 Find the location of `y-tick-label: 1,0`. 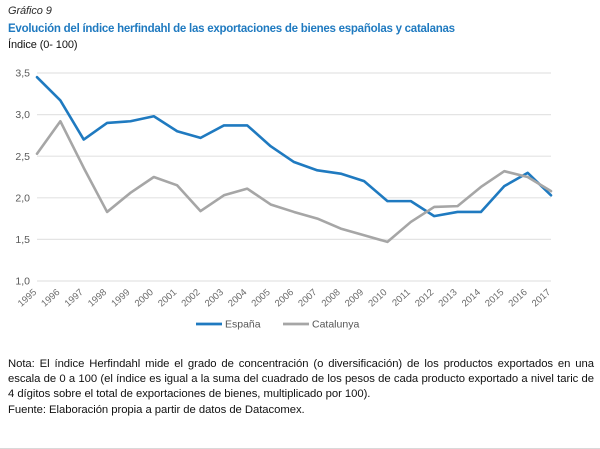

y-tick-label: 1,0 is located at coordinates (22, 282).